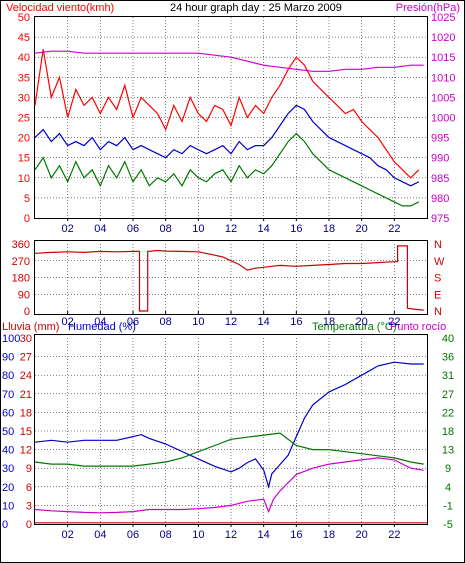  Describe the element at coordinates (448, 432) in the screenshot. I see `temperature-tick-label: 18` at that location.